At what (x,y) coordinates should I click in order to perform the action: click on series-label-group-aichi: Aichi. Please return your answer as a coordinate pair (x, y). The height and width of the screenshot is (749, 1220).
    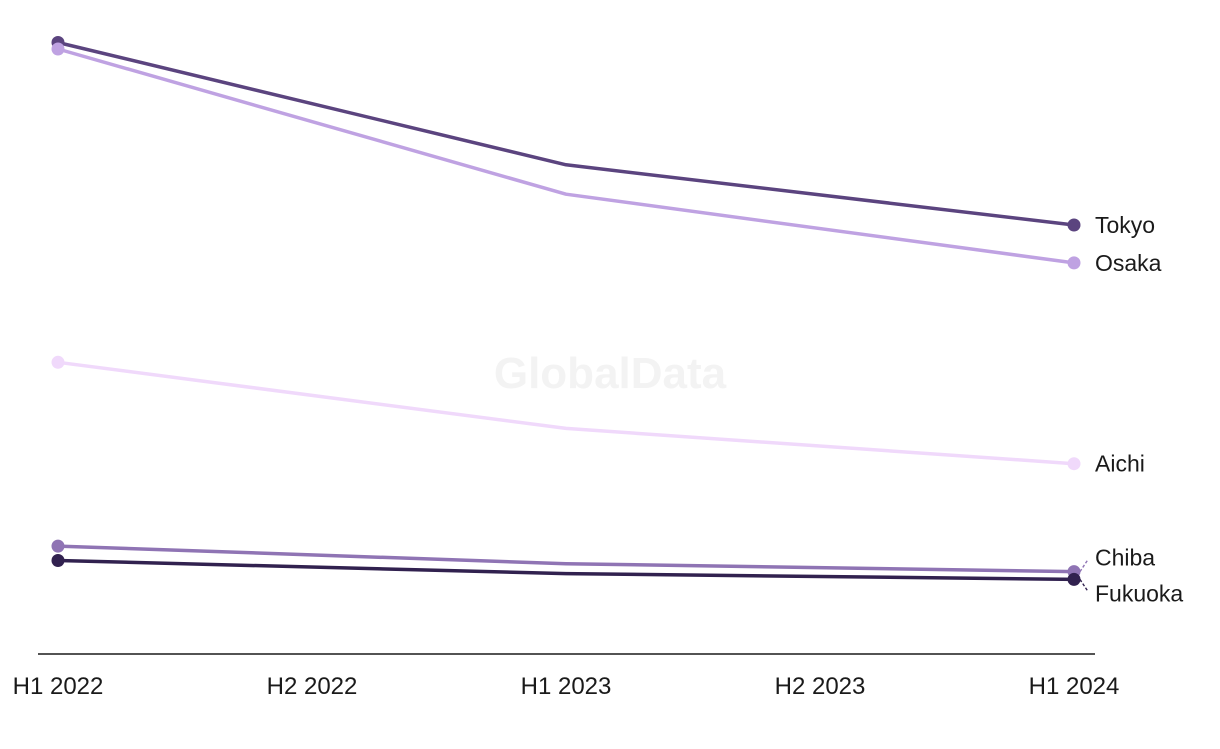
    Looking at the image, I should click on (1120, 464).